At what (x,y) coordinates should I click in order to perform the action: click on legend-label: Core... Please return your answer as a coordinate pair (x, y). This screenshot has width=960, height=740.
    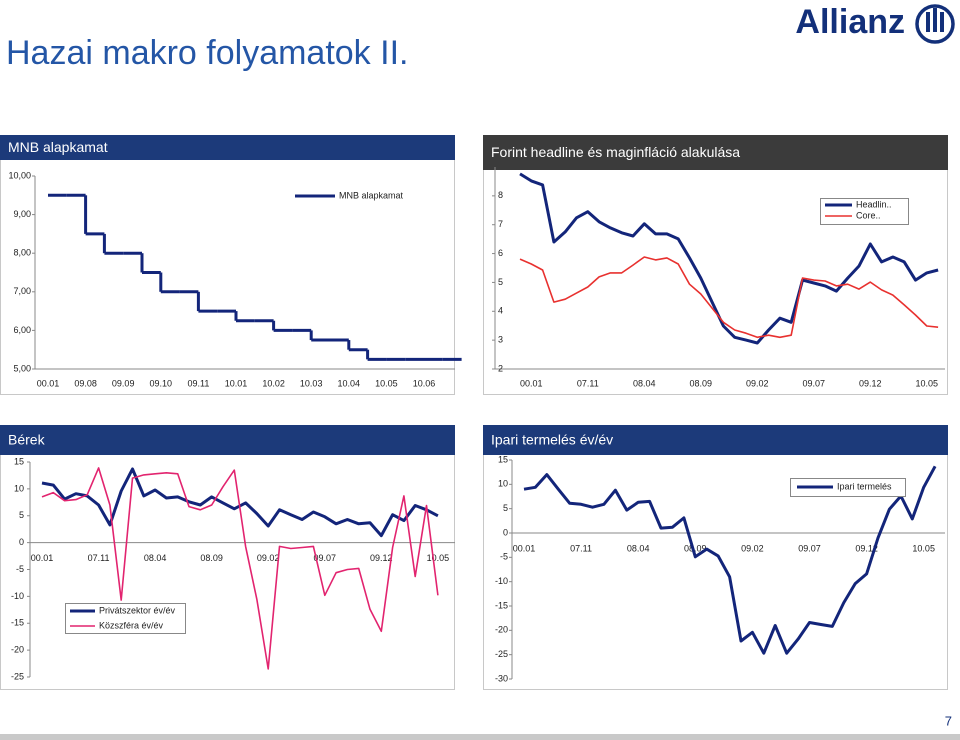
    Looking at the image, I should click on (868, 215).